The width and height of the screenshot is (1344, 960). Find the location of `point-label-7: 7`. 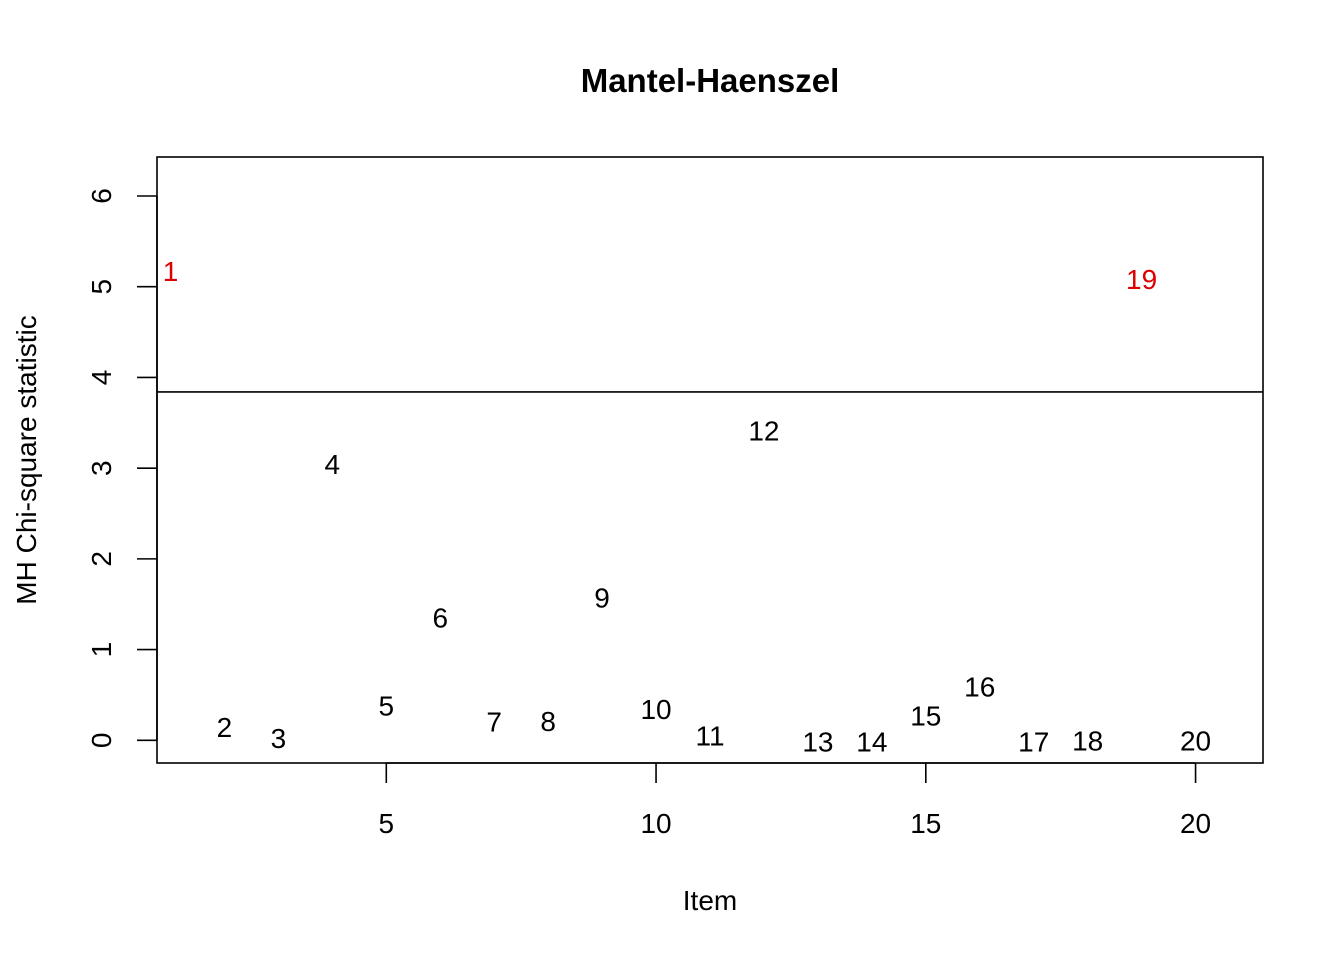

point-label-7: 7 is located at coordinates (494, 722).